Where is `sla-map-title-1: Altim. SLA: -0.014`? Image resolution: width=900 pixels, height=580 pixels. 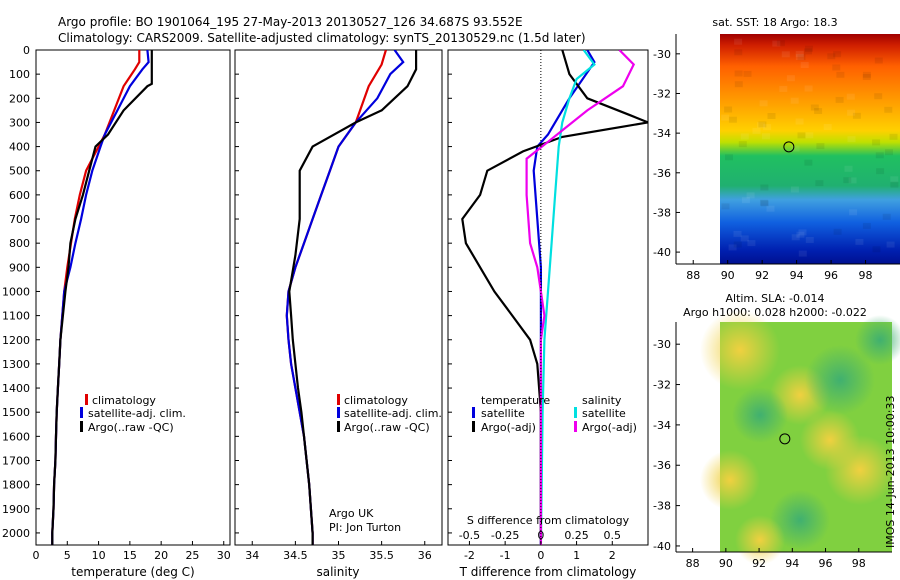 sla-map-title-1: Altim. SLA: -0.014 is located at coordinates (774, 298).